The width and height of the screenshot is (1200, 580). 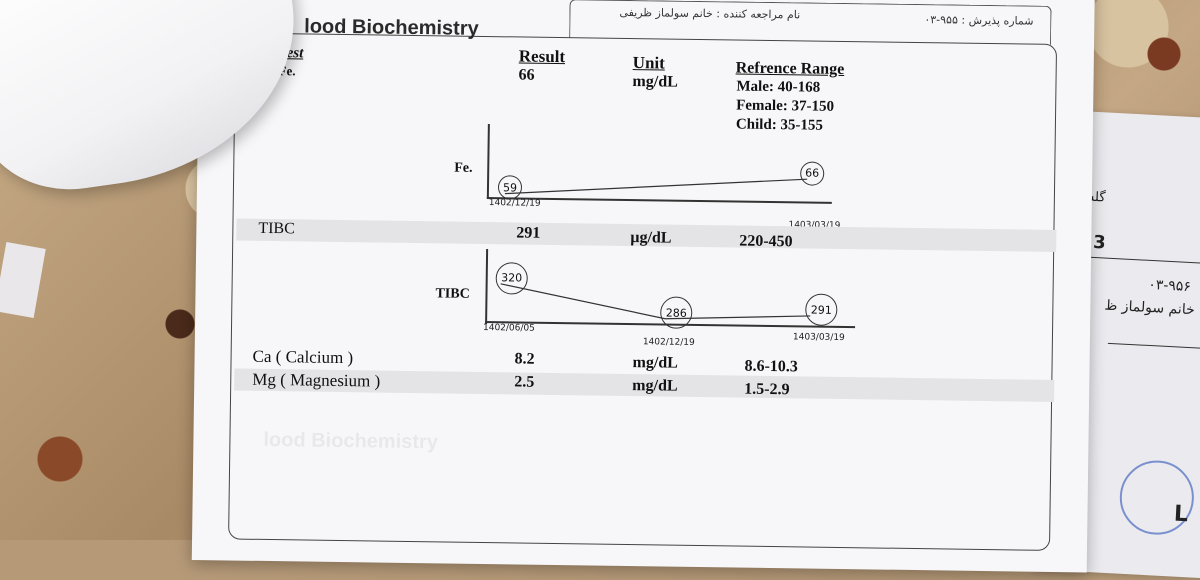 What do you see at coordinates (655, 386) in the screenshot?
I see `unit-mg: mg/dL` at bounding box center [655, 386].